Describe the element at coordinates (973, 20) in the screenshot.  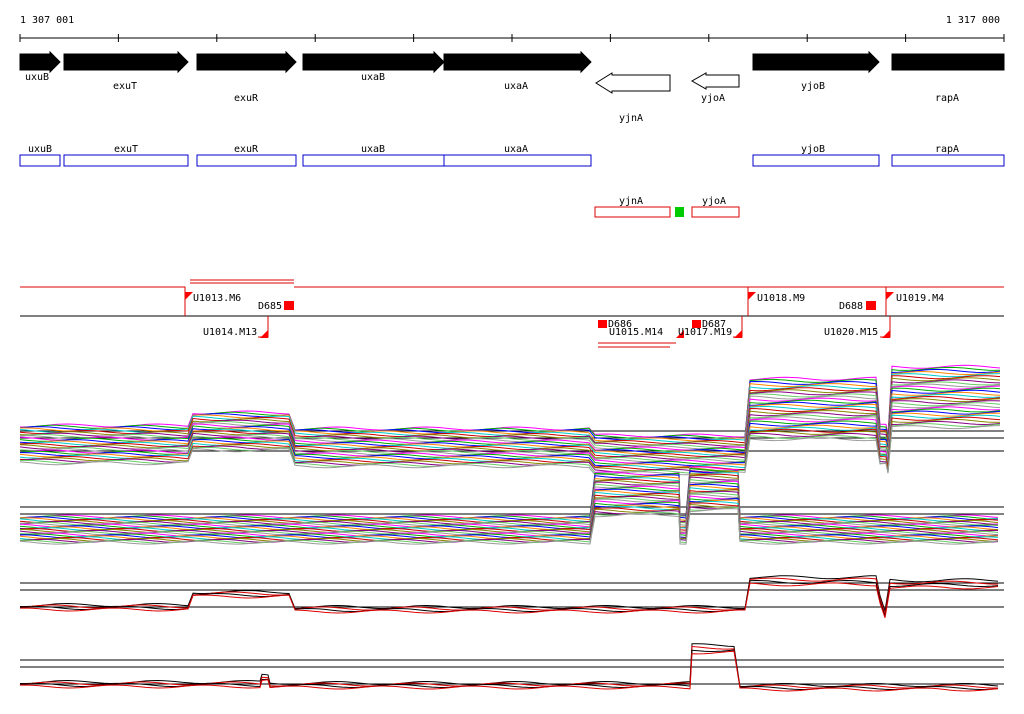
I see `ruler-end: 1 317 000` at that location.